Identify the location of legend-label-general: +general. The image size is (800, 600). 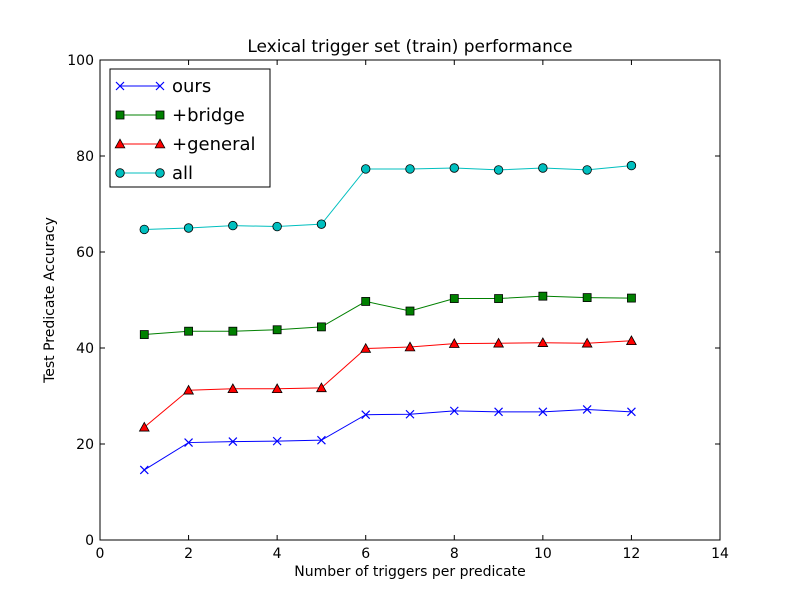
(214, 144).